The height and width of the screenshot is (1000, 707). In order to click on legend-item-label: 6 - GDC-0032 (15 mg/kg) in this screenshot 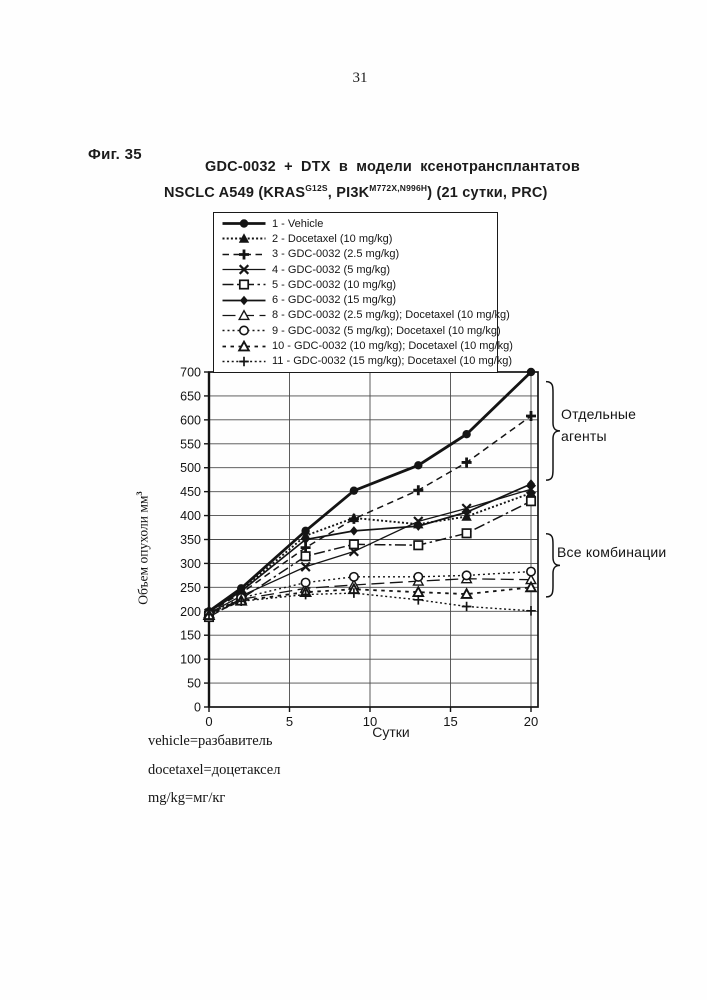, I will do `click(334, 300)`.